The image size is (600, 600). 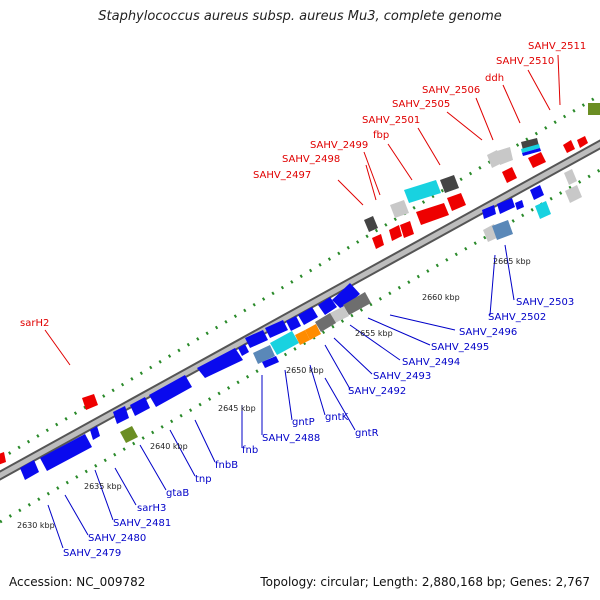 I want to click on kbp-tick-label: 2645 kbp, so click(x=237, y=408).